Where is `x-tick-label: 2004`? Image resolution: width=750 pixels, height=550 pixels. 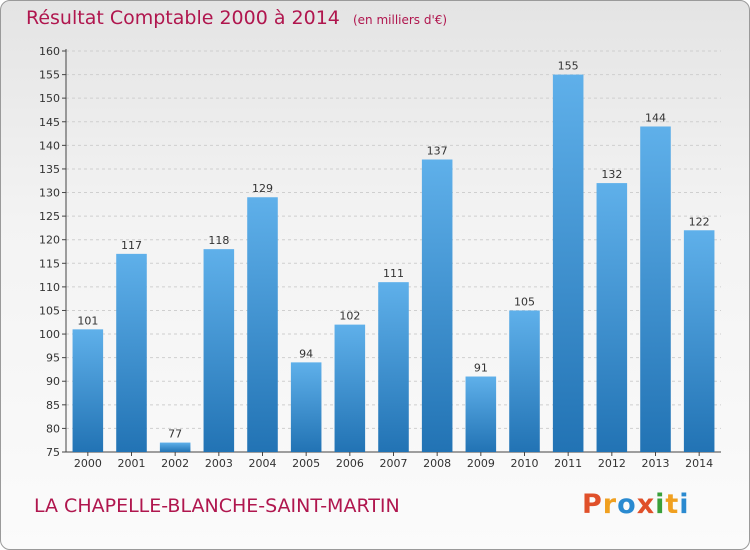 x-tick-label: 2004 is located at coordinates (263, 463).